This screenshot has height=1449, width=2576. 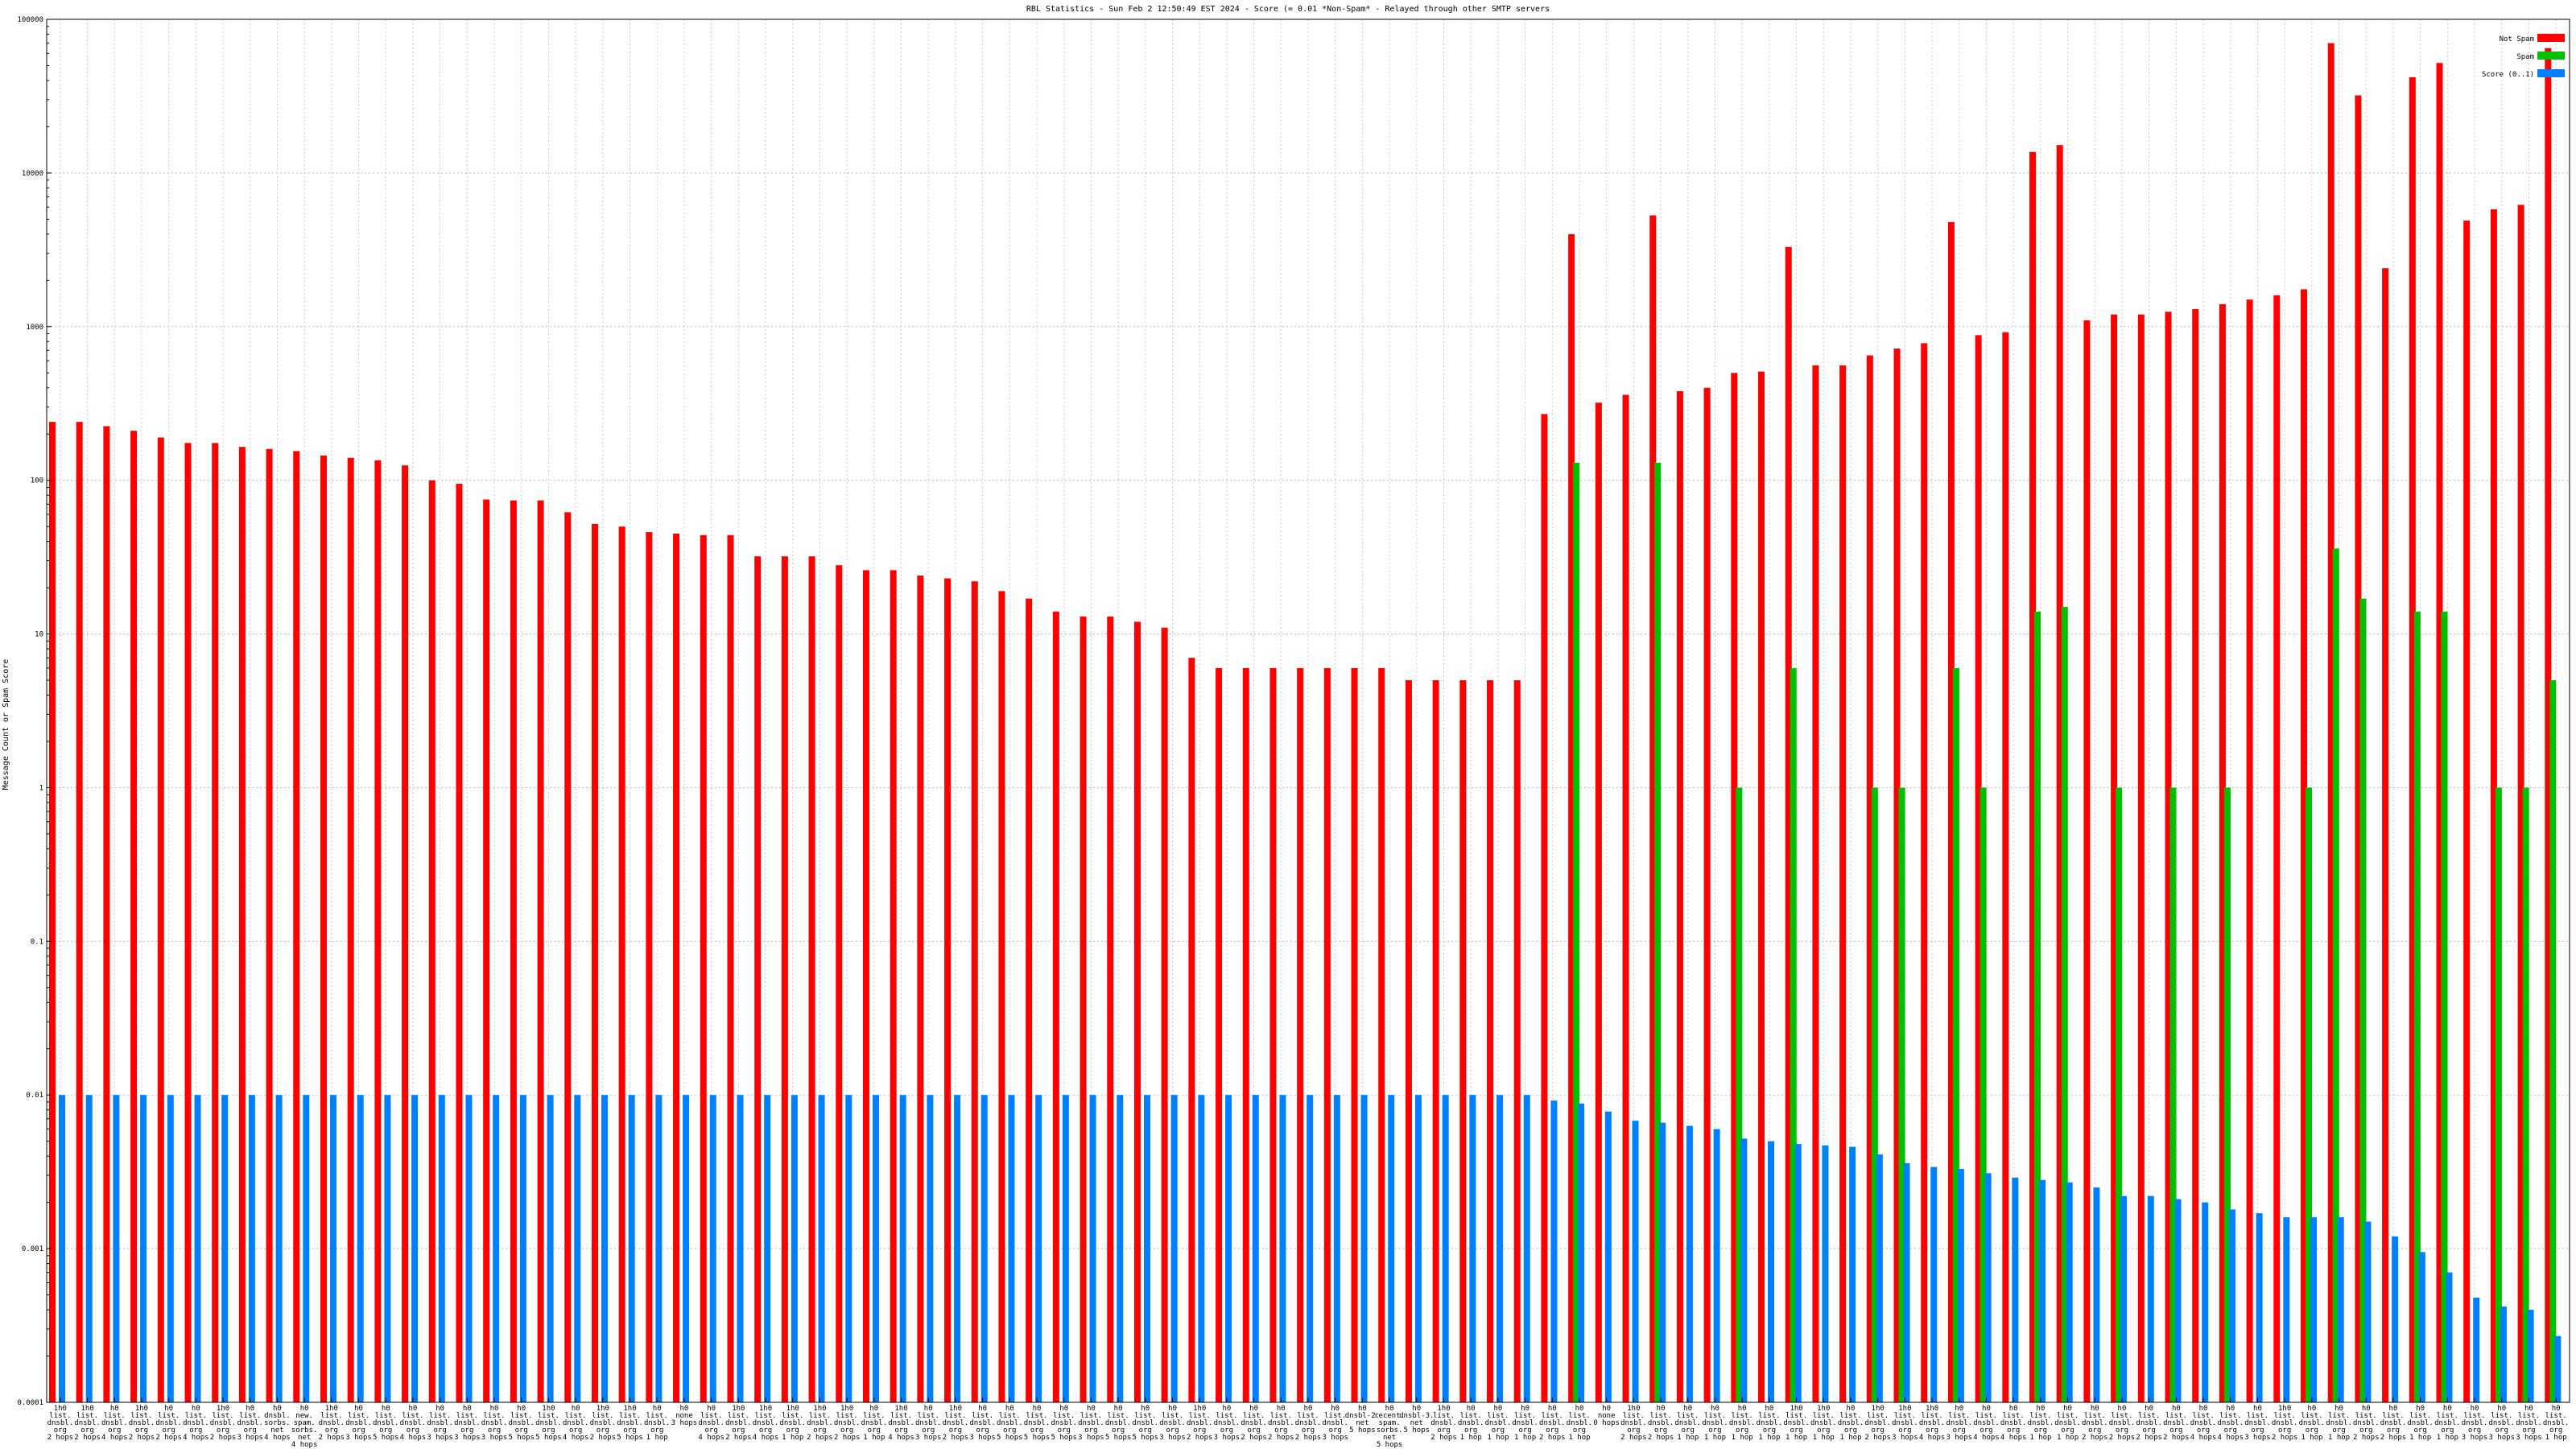 I want to click on x-tick-label: h0 list. dnsbl. org 4 hops, so click(x=2231, y=1423).